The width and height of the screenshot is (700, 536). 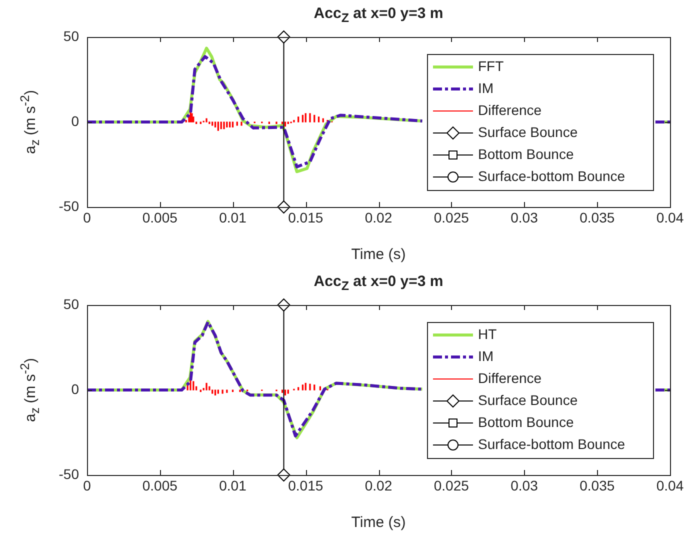 What do you see at coordinates (488, 334) in the screenshot?
I see `legend-label: HT` at bounding box center [488, 334].